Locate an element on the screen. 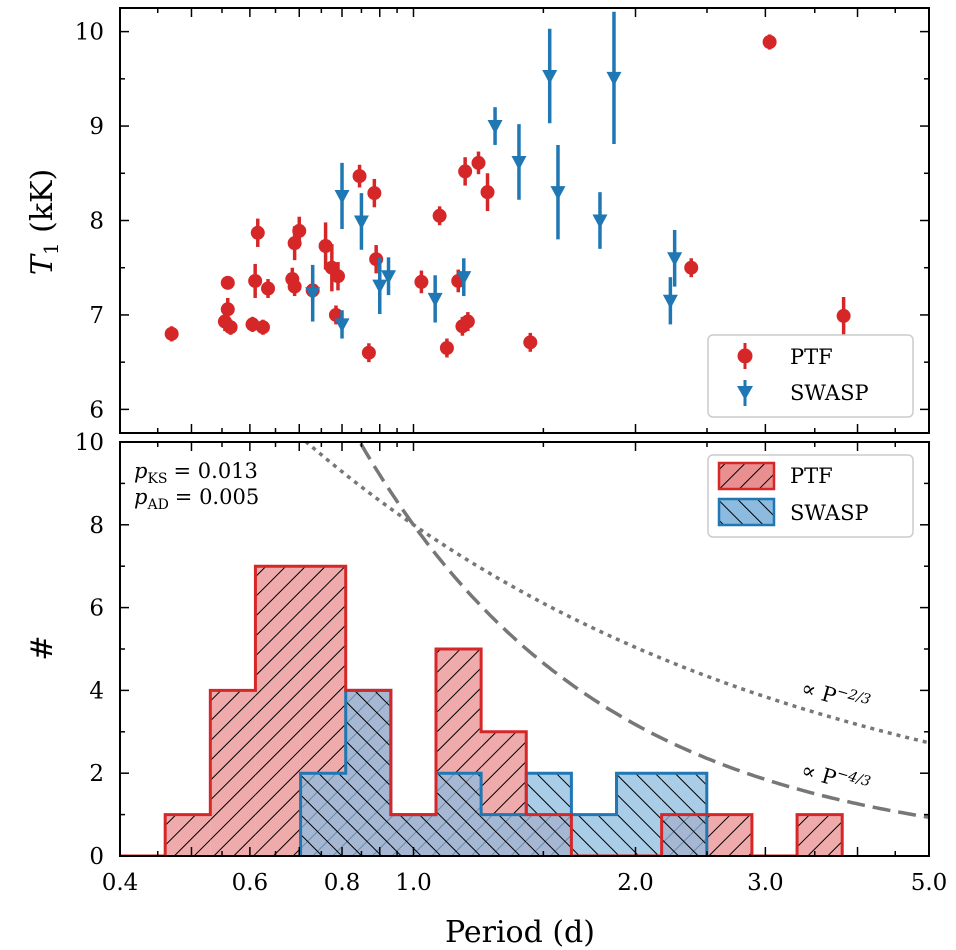 The width and height of the screenshot is (956, 950). annotation-pad: pAD = 0.005 is located at coordinates (196, 499).